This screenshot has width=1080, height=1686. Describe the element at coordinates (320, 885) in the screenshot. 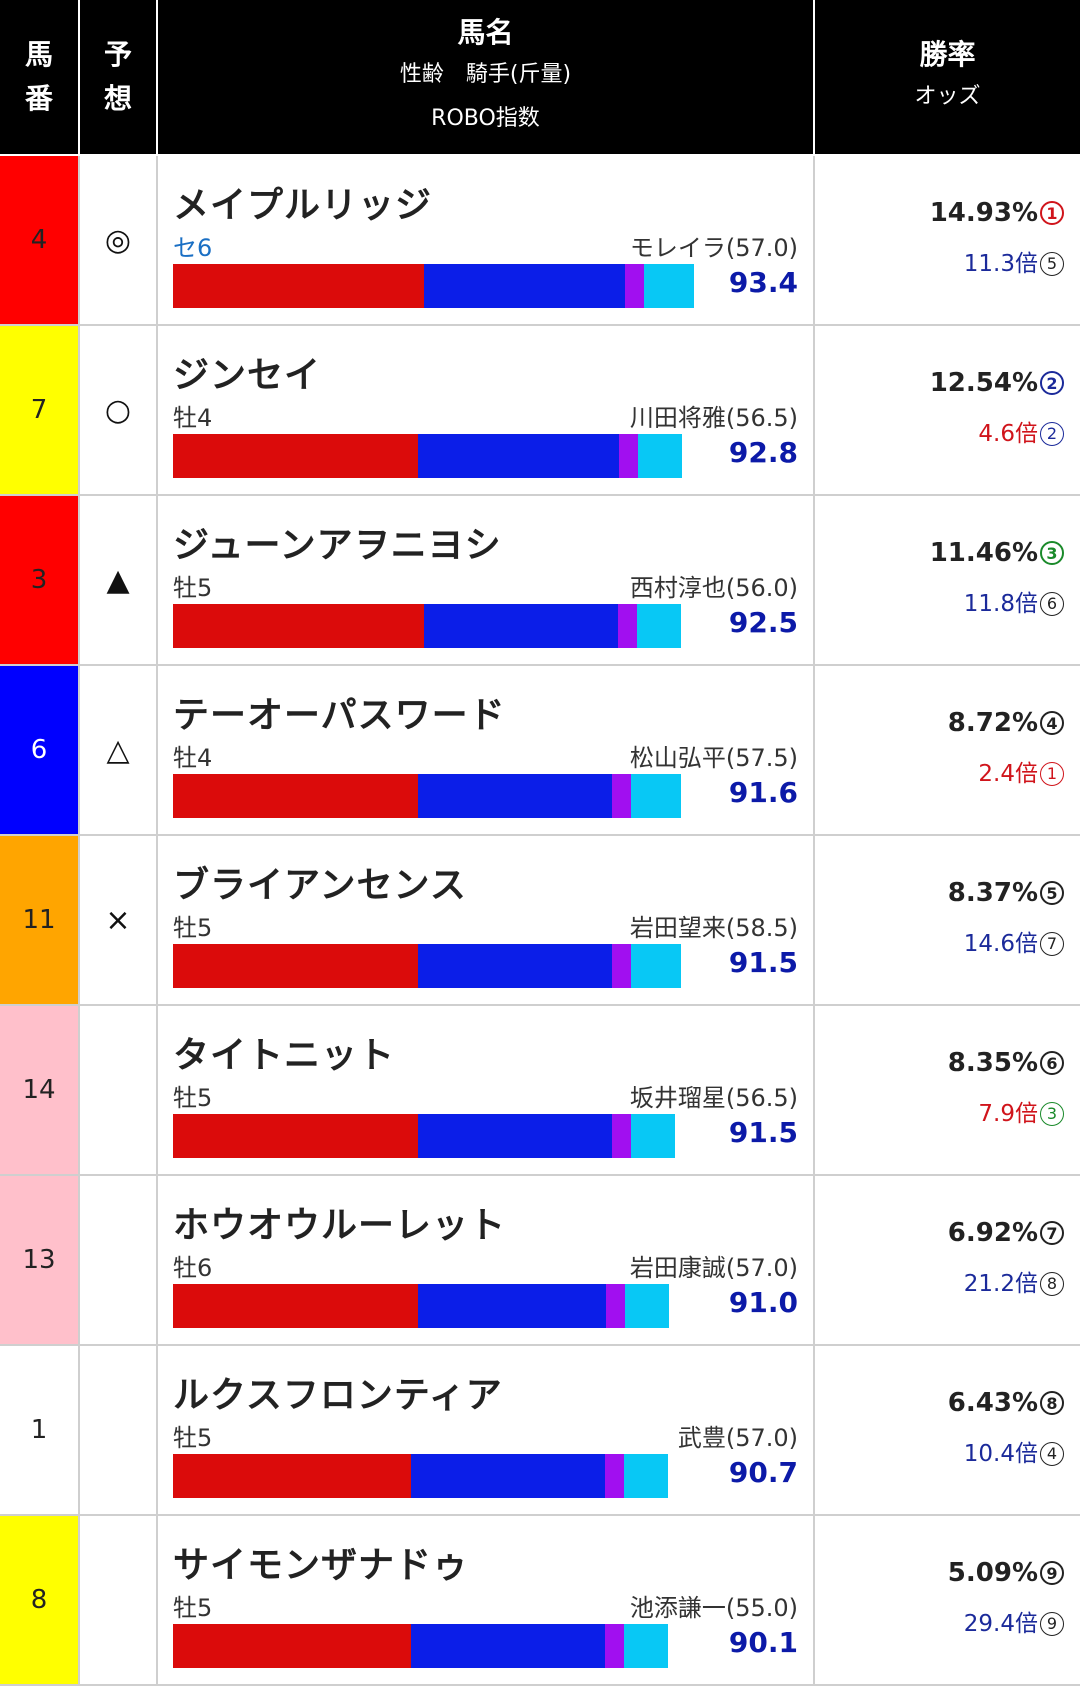

I see `horse-name: ブライアンセンス` at that location.